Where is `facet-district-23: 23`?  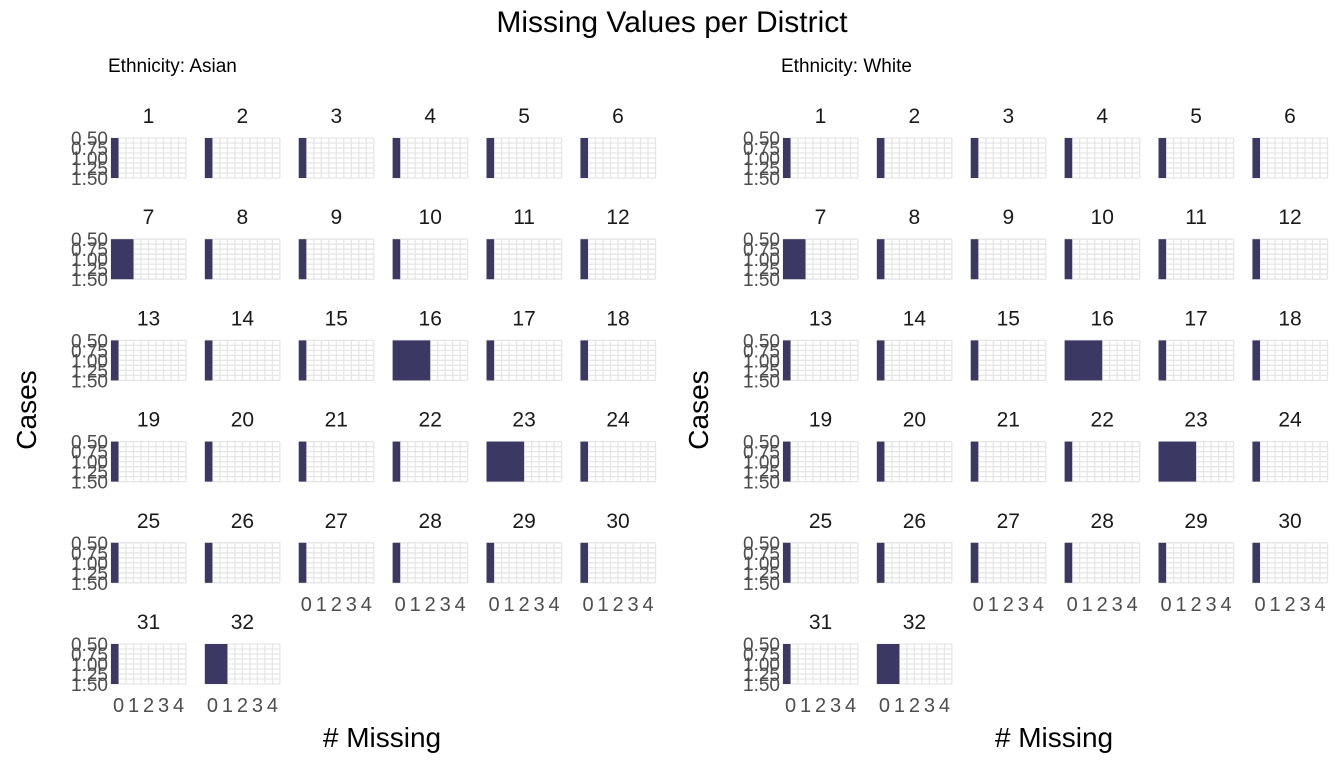 facet-district-23: 23 is located at coordinates (1196, 446).